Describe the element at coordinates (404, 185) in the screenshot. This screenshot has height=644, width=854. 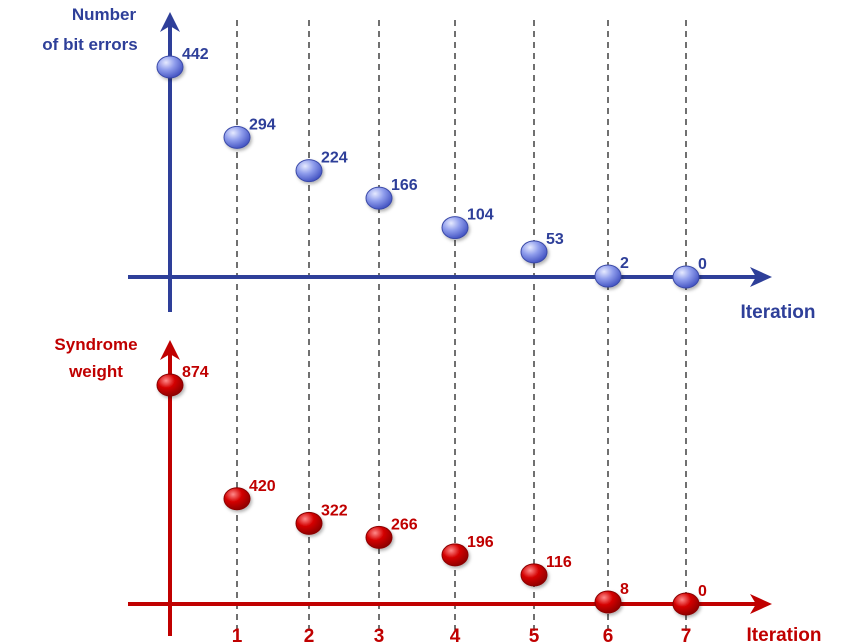
I see `bit-errors-value-label-3: 166` at that location.